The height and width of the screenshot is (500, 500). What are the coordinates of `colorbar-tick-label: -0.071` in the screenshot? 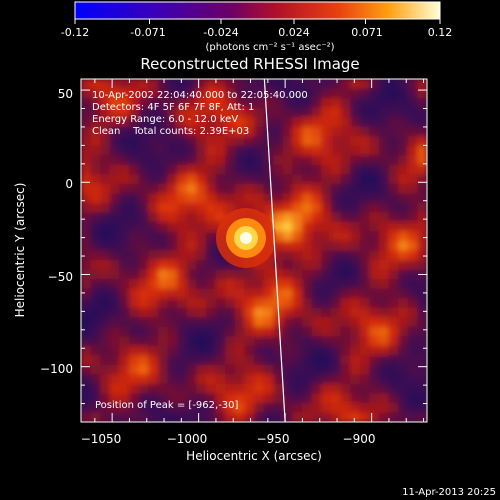 It's located at (147, 32).